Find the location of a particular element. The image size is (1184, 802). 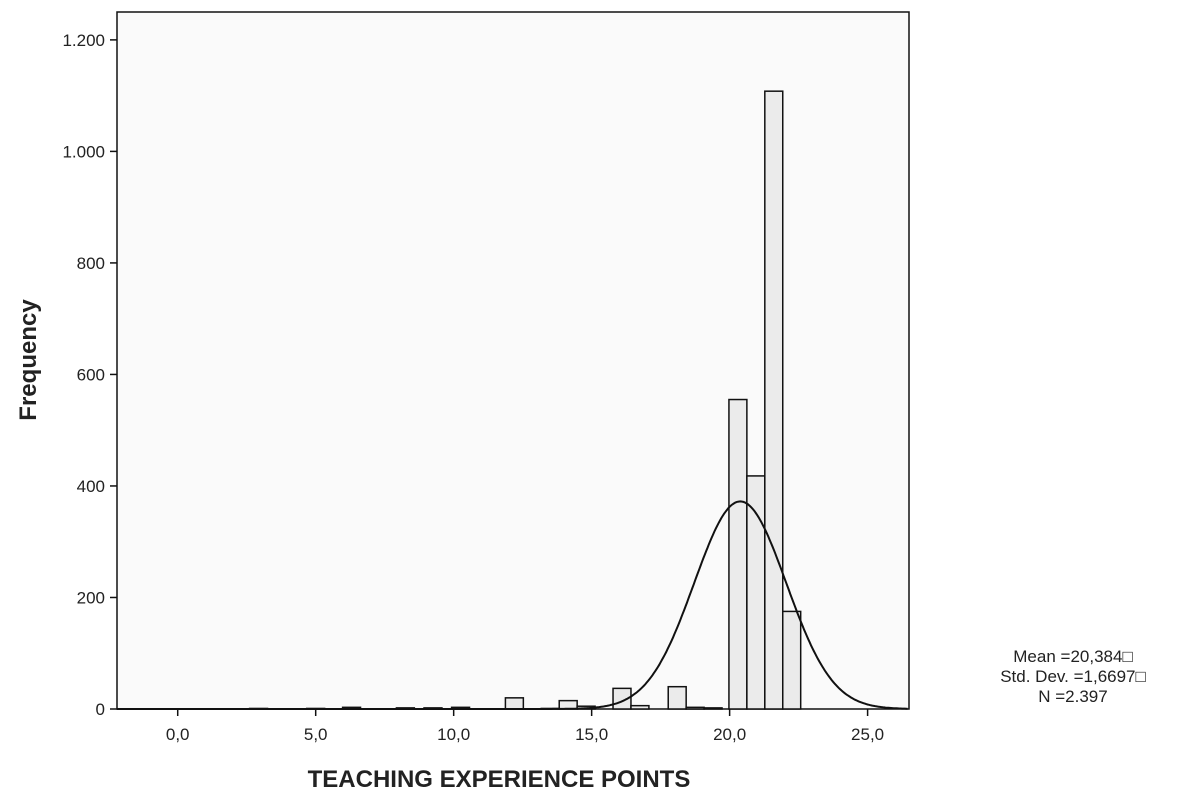

y-tick-label: 200 is located at coordinates (91, 597).